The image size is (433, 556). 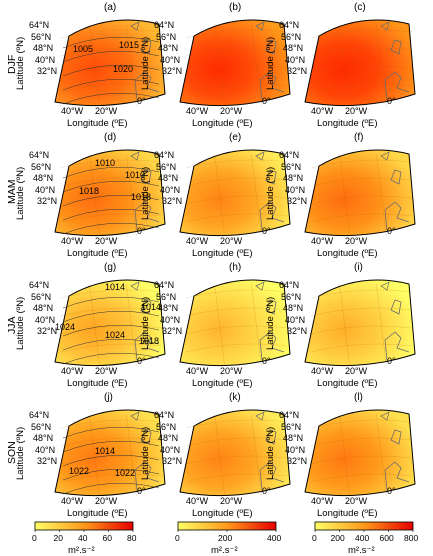 I want to click on map-panel-d, so click(x=110, y=193).